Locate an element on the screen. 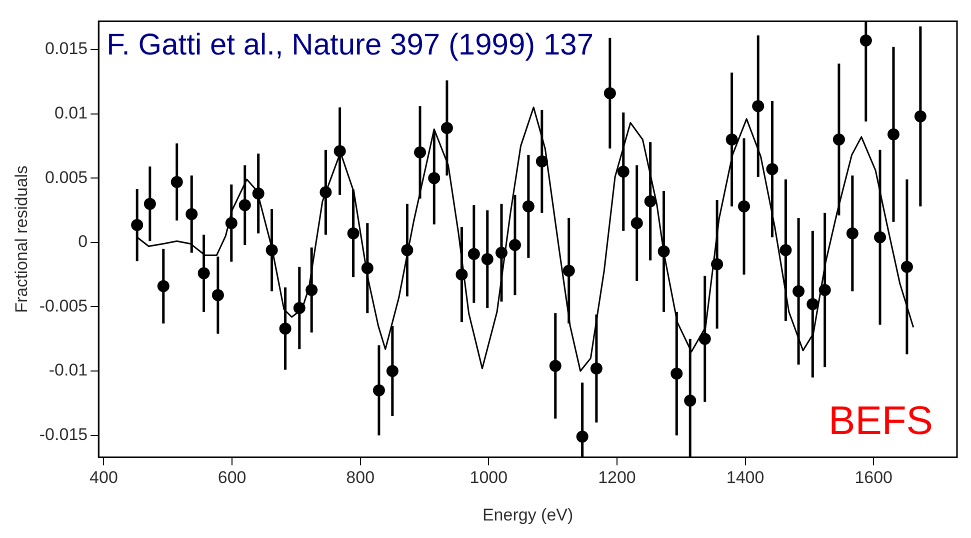 Image resolution: width=971 pixels, height=538 pixels. y-tick-label: 0.005 is located at coordinates (66, 177).